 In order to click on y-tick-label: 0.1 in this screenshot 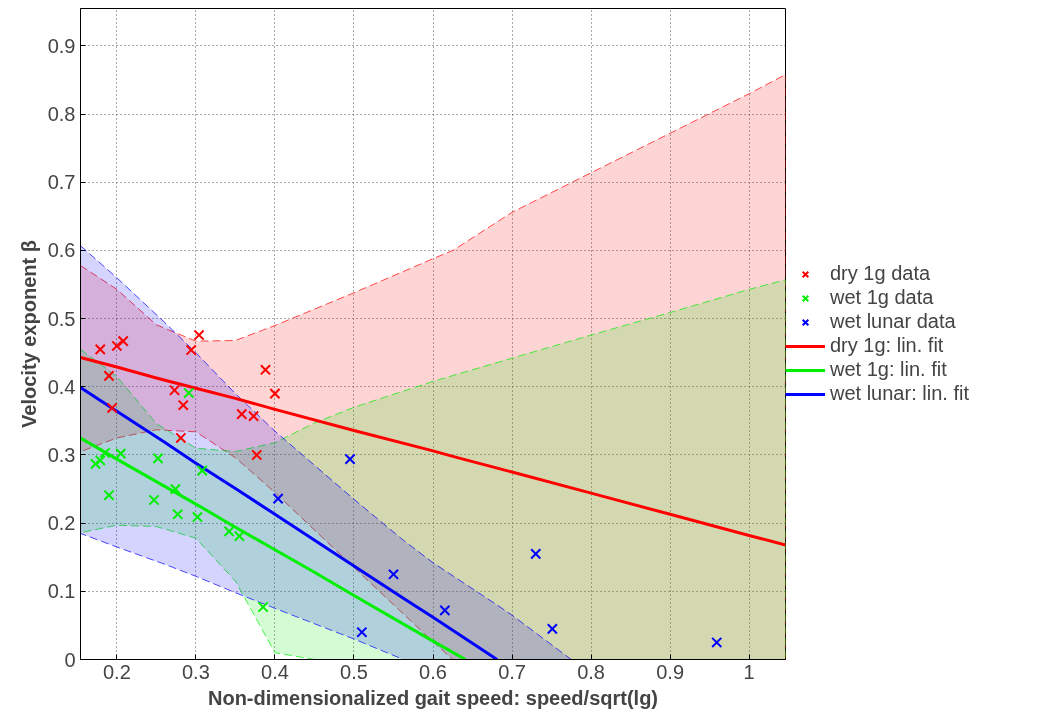, I will do `click(61, 591)`.